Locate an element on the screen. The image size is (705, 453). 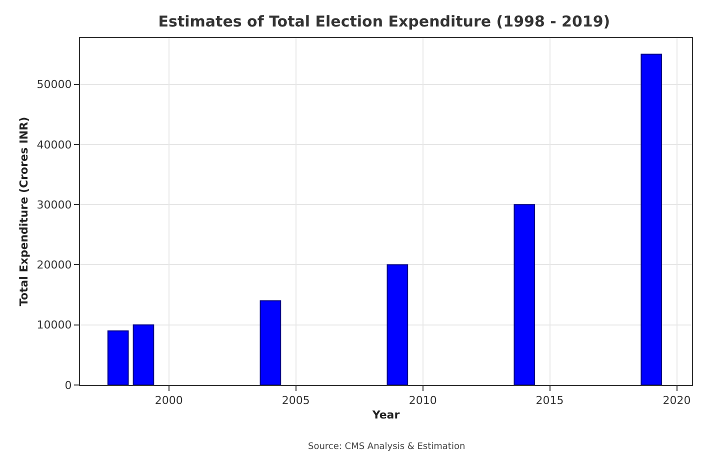
x-tick-label: 2000 is located at coordinates (168, 401).